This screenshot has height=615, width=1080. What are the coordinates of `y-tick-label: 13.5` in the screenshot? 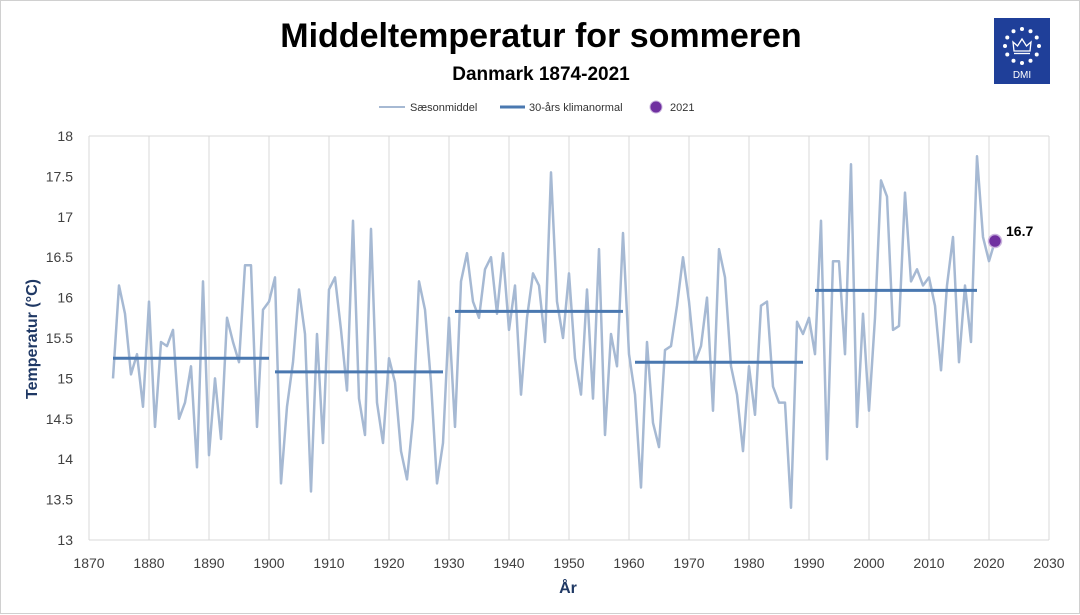 It's located at (59, 500).